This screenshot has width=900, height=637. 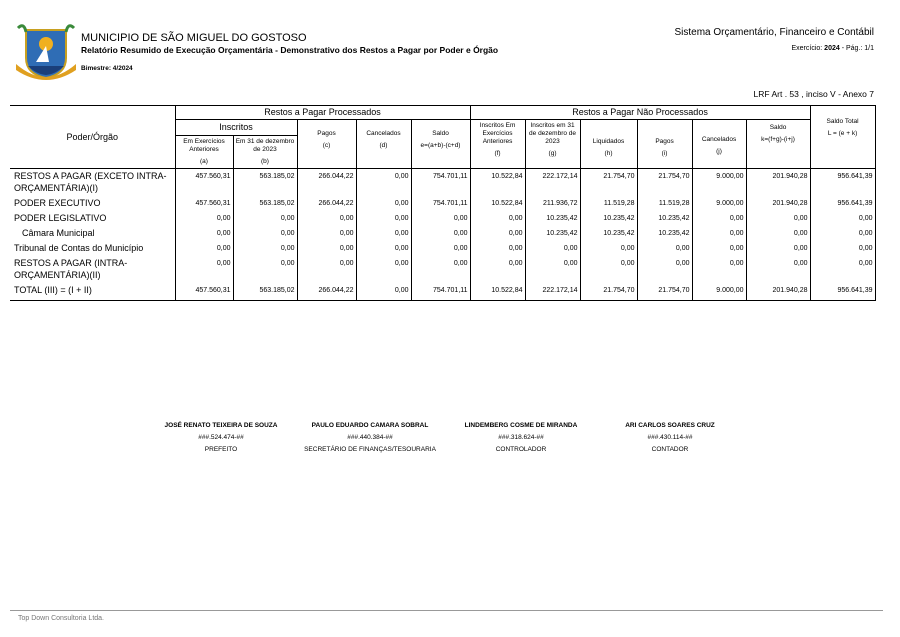 What do you see at coordinates (553, 133) in the screenshot?
I see `column-label: Inscritos em 31 de dezembro de 2023` at bounding box center [553, 133].